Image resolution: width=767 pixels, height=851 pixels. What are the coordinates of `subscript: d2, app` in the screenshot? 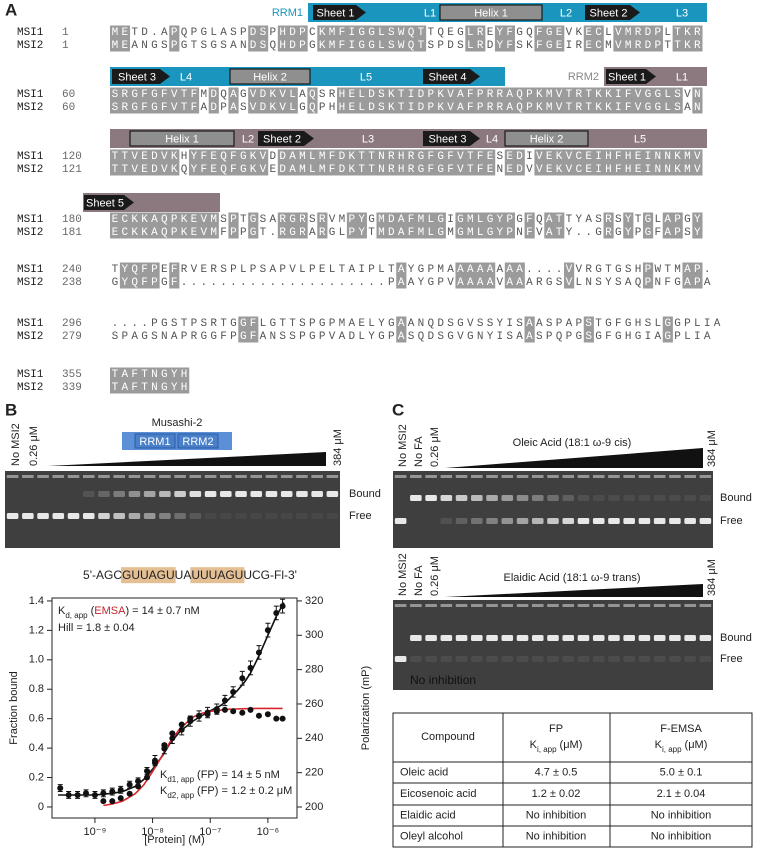 It's located at (180, 795).